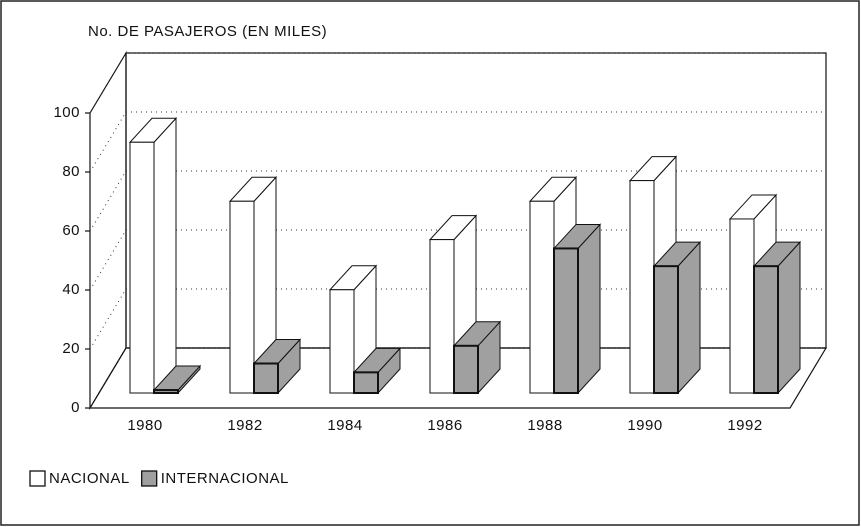 Image resolution: width=861 pixels, height=527 pixels. What do you see at coordinates (71, 230) in the screenshot?
I see `y-tick-label: 60` at bounding box center [71, 230].